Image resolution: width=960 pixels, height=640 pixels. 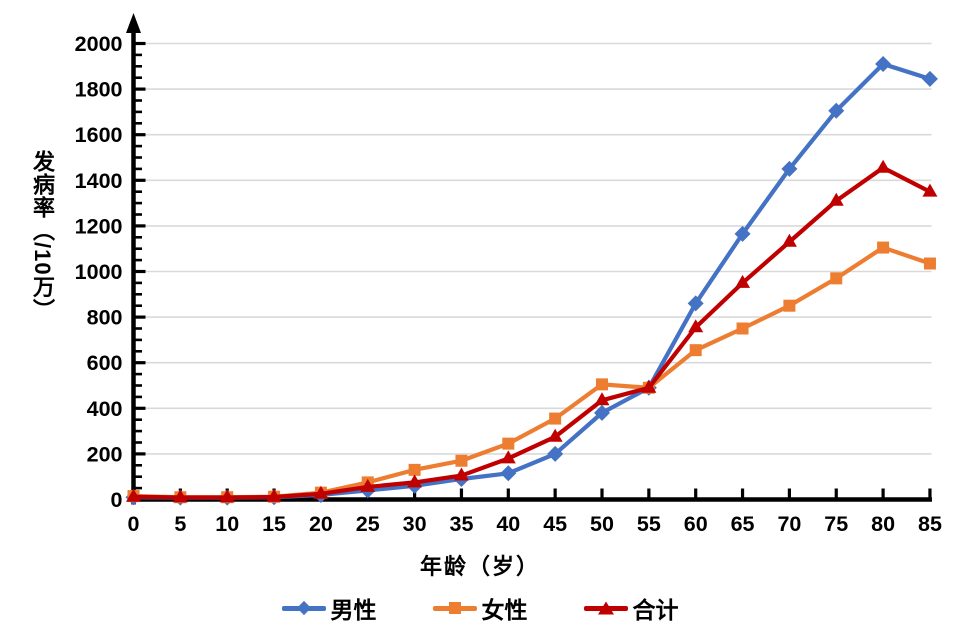 What do you see at coordinates (353, 610) in the screenshot?
I see `legend-label-male: 男性` at bounding box center [353, 610].